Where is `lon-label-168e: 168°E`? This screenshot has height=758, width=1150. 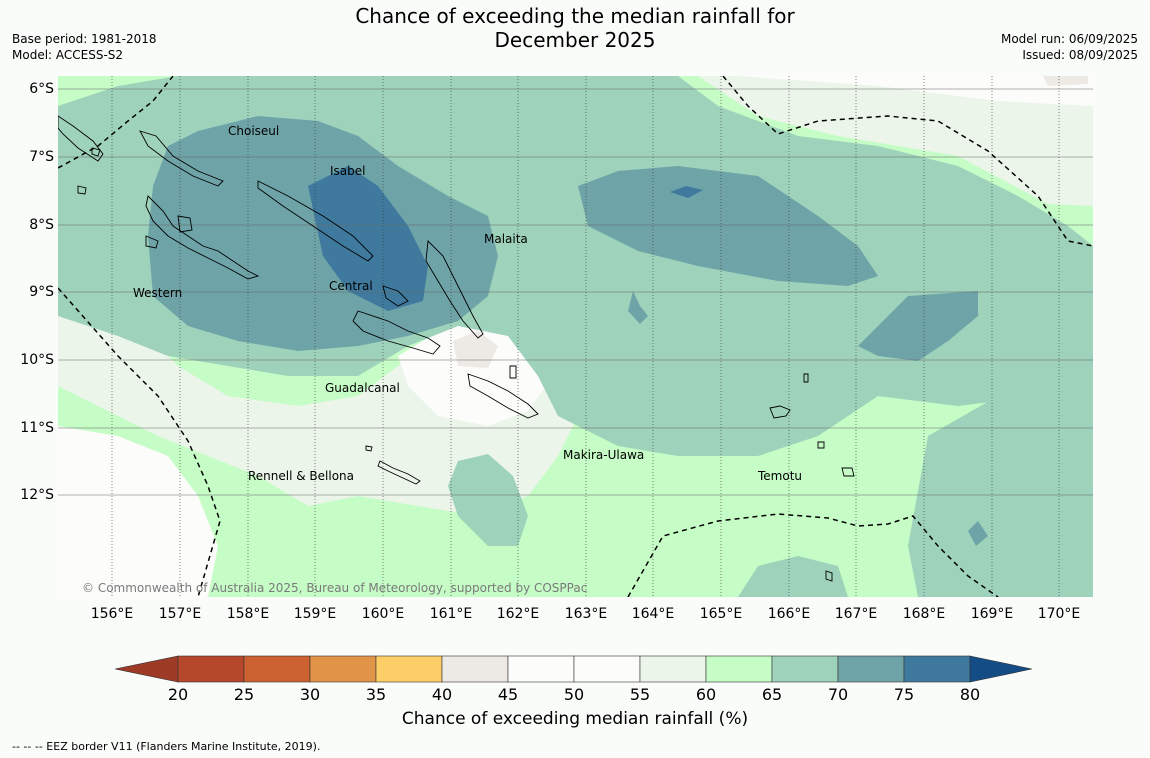
lon-label-168e: 168°E is located at coordinates (924, 614).